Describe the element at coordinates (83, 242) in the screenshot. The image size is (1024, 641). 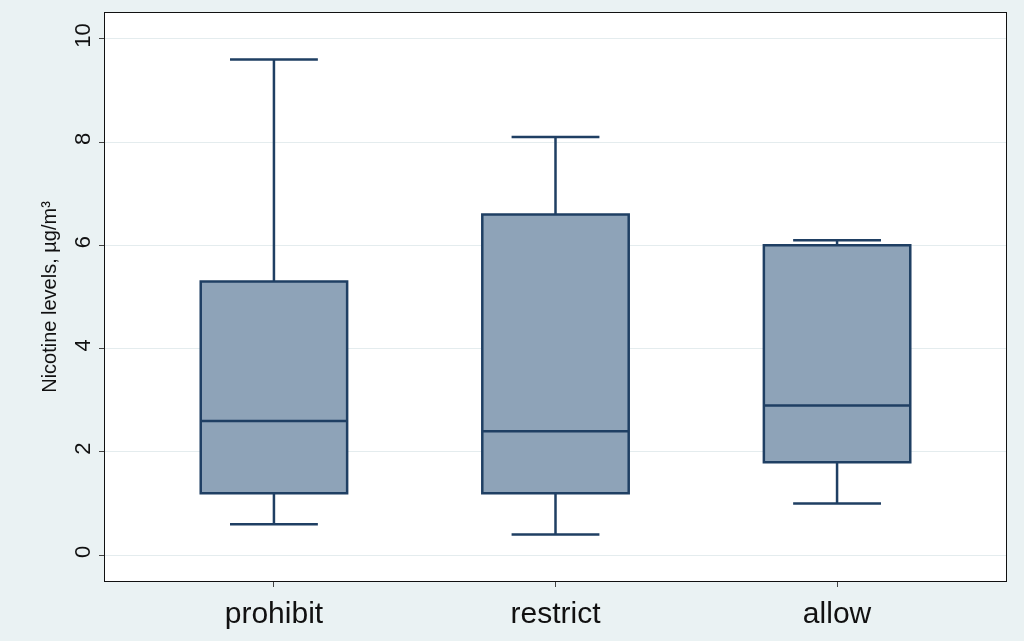
I see `y-tick-label: 6` at that location.